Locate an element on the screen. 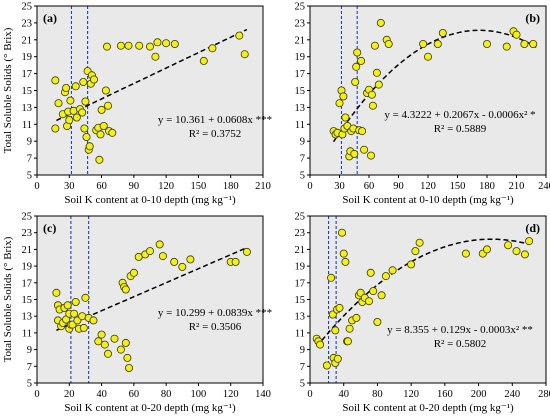 The image size is (550, 417). panel-label: (d) is located at coordinates (532, 228).